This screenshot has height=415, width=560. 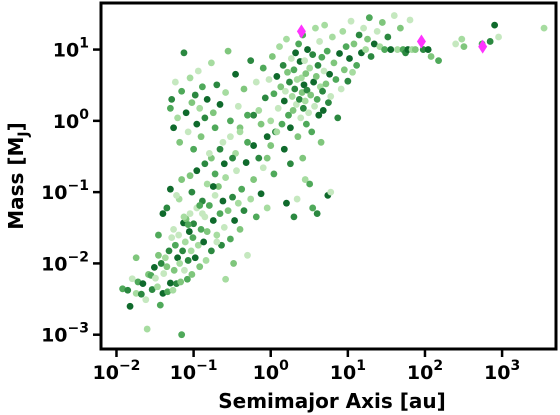 What do you see at coordinates (117, 371) in the screenshot?
I see `x-tick-label: 10−2` at bounding box center [117, 371].